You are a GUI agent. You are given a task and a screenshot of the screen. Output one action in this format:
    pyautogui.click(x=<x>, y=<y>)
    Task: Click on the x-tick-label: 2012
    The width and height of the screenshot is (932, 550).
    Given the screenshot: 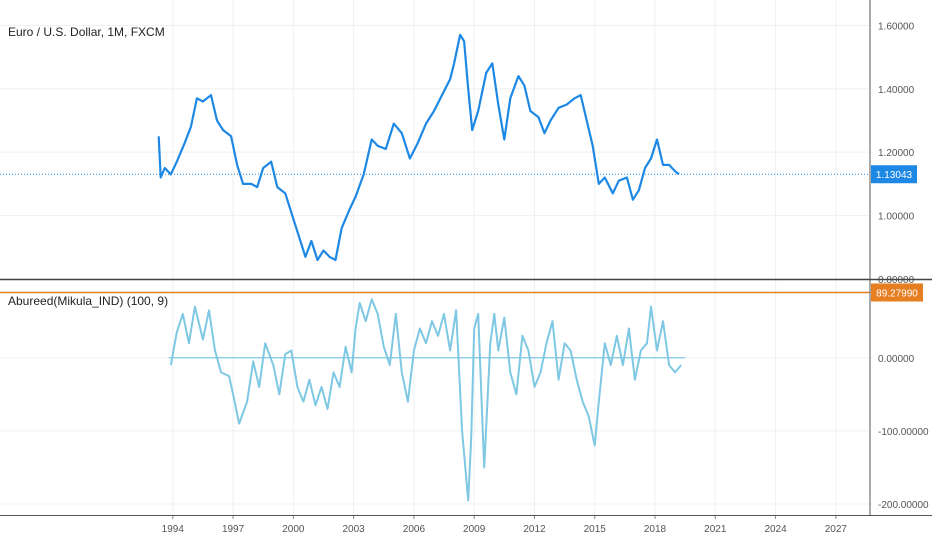 What is the action you would take?
    pyautogui.click(x=534, y=529)
    